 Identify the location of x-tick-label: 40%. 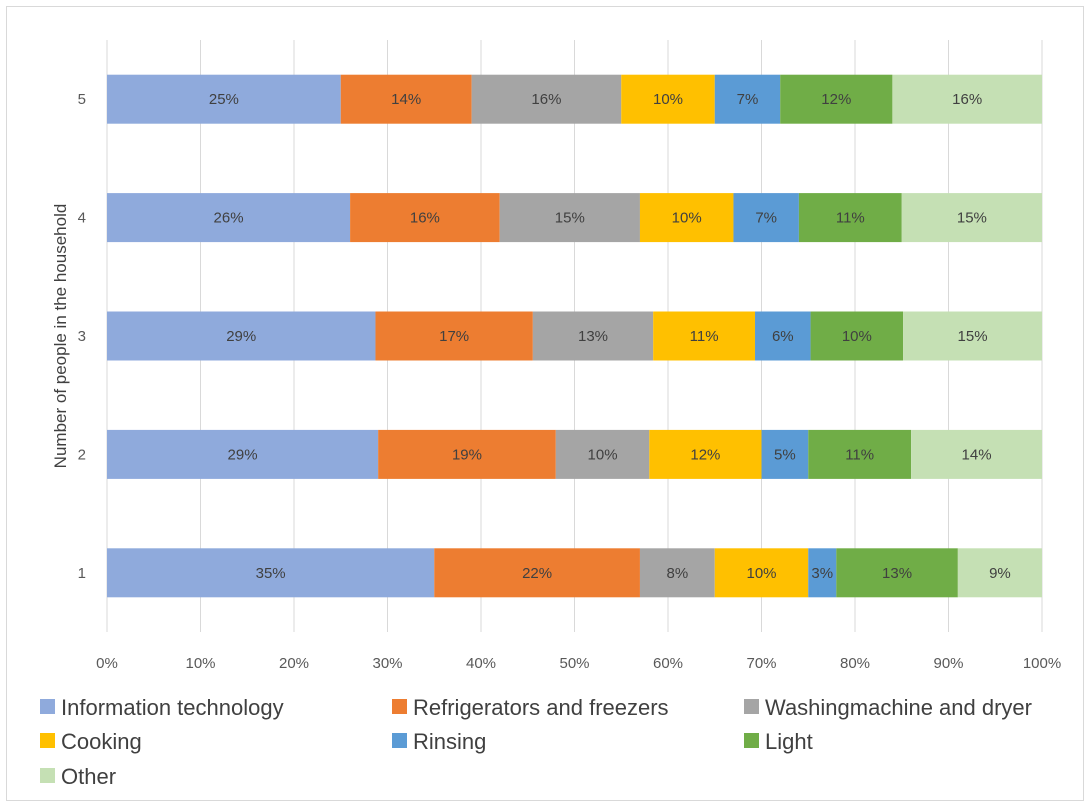
(481, 663).